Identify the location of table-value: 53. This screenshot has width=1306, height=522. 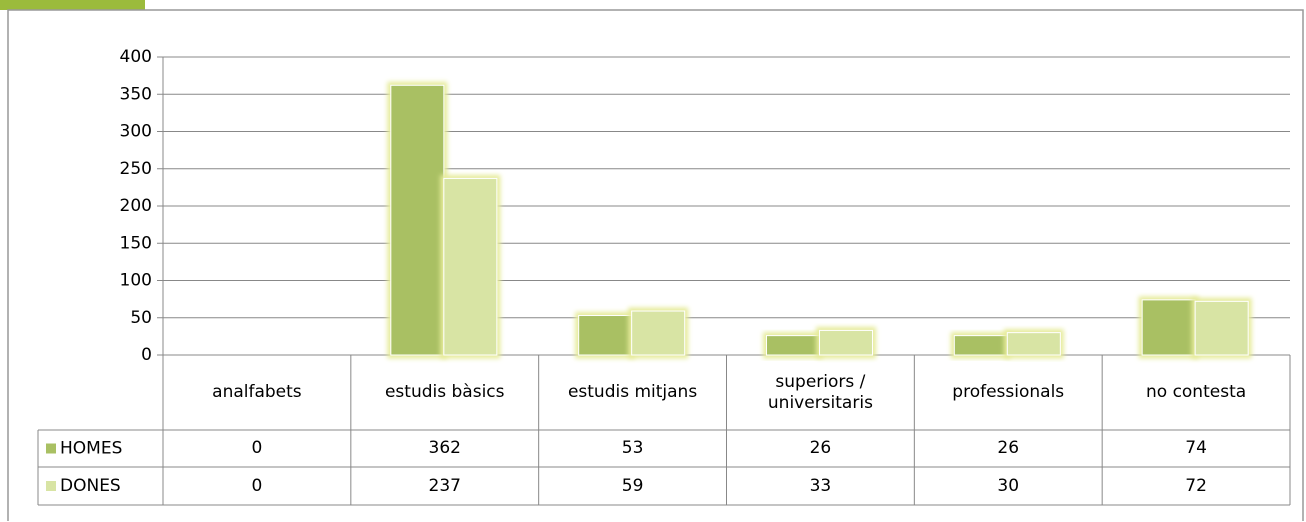
(632, 448).